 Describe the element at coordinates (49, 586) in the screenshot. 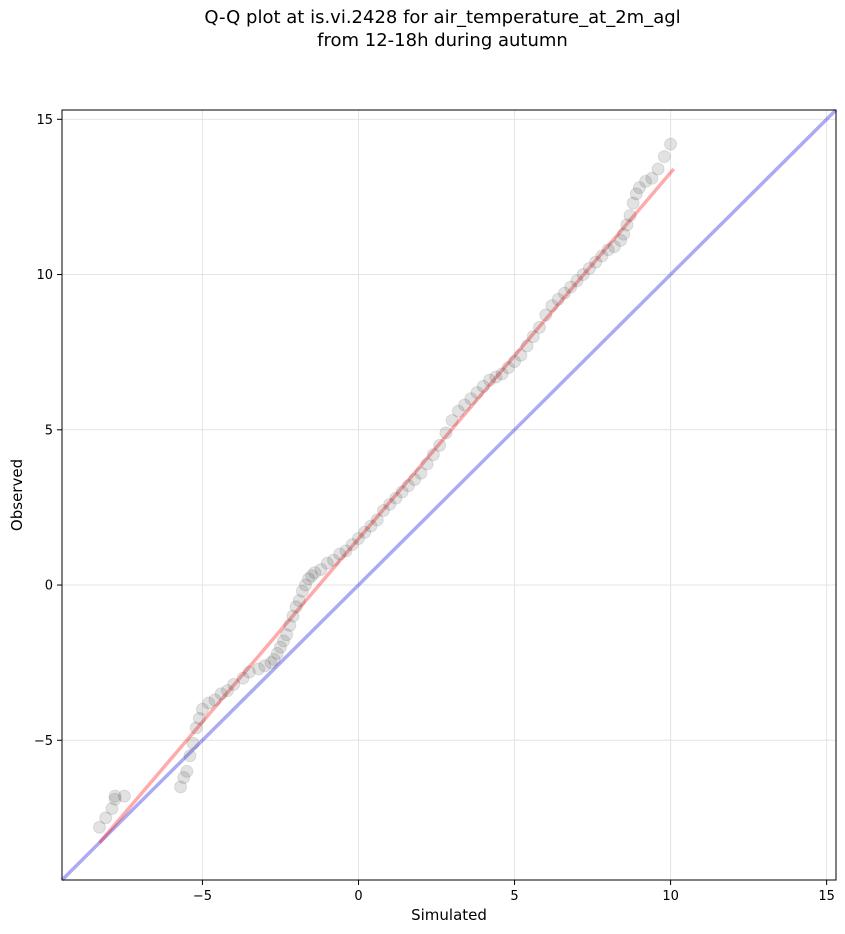

I see `y-tick-label: 0` at that location.